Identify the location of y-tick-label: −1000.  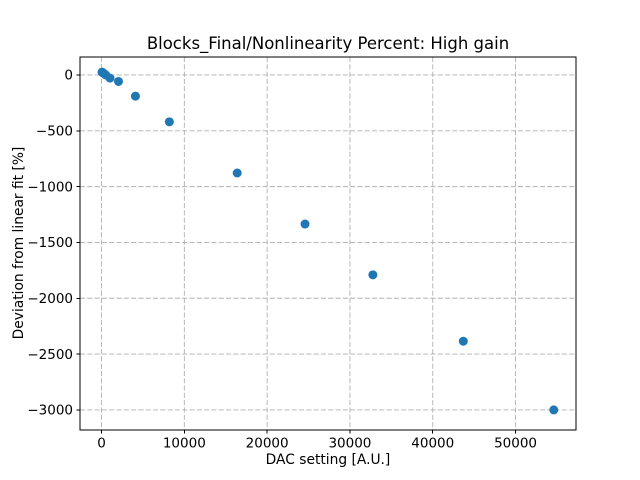
(50, 187).